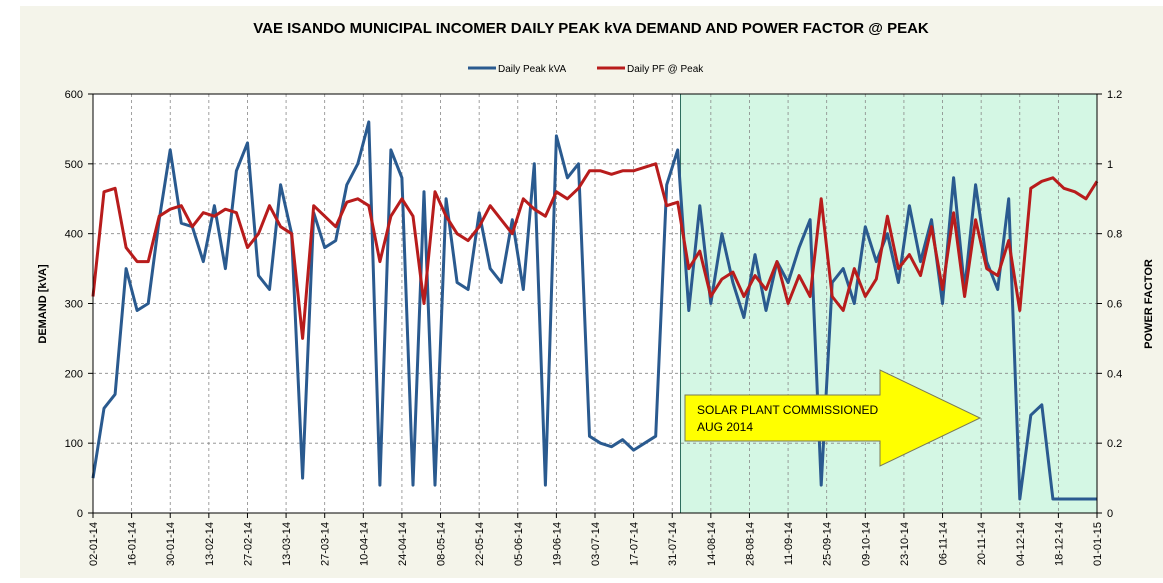 The height and width of the screenshot is (583, 1163). What do you see at coordinates (248, 544) in the screenshot?
I see `x-tick-label: 27-02-14` at bounding box center [248, 544].